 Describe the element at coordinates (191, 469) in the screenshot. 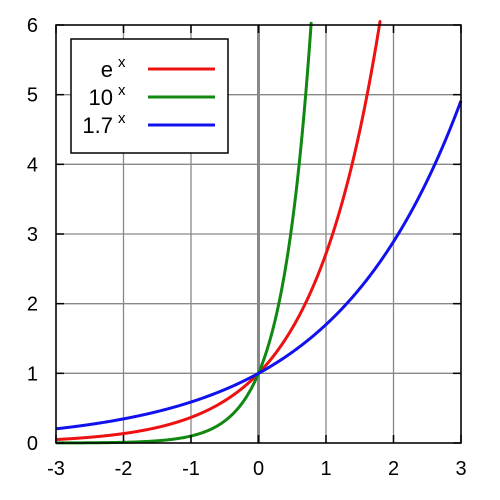

I see `x-tick-label-2: -1` at that location.